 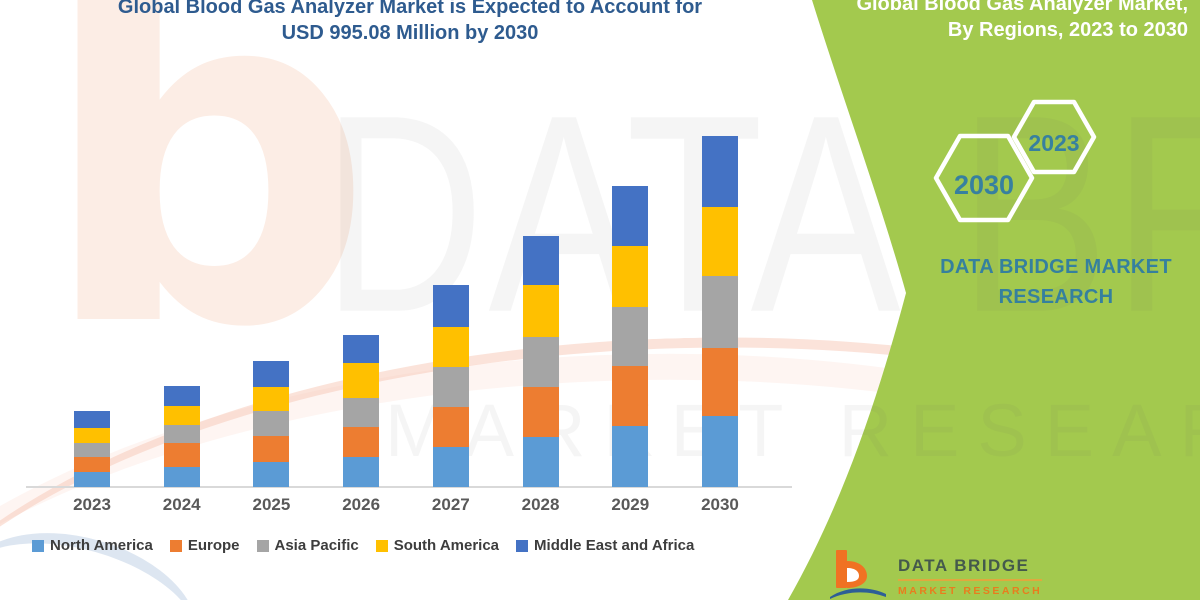 I want to click on x-axis-label: 2024, so click(x=181, y=504).